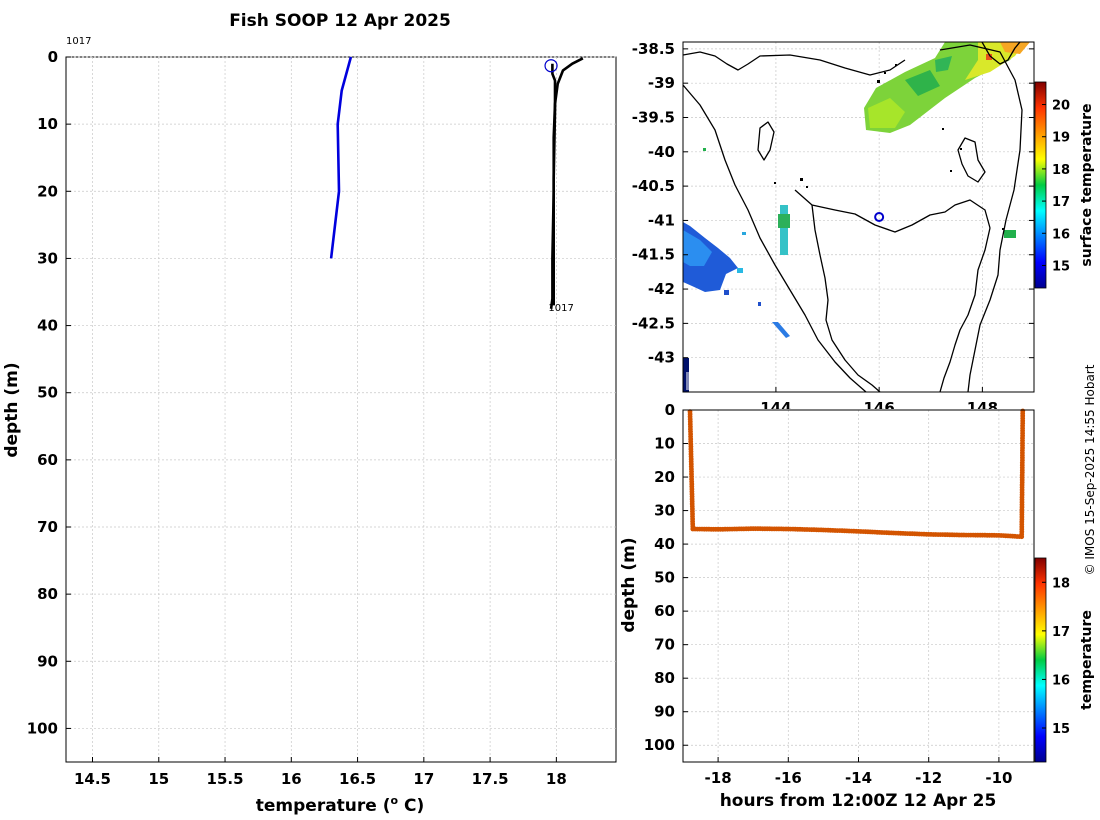 Image resolution: width=1100 pixels, height=820 pixels. Describe the element at coordinates (661, 289) in the screenshot. I see `map-lat-tick-label: -42` at that location.